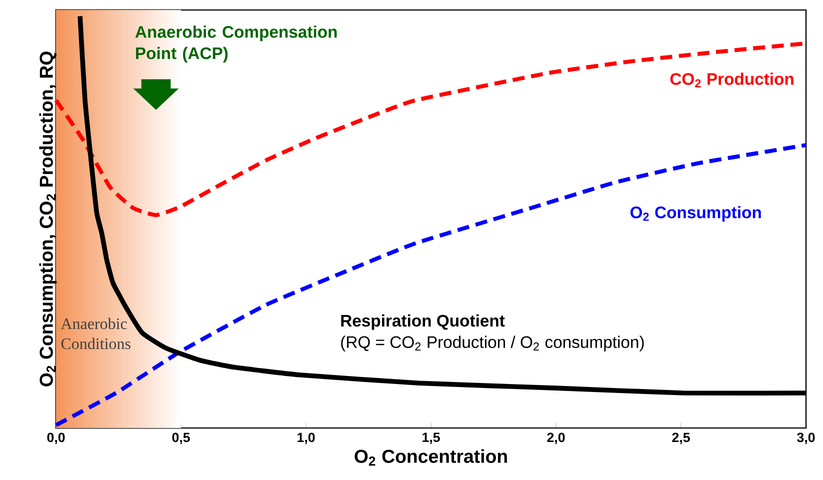  Describe the element at coordinates (423, 322) in the screenshot. I see `text: Respiration Quotient` at that location.